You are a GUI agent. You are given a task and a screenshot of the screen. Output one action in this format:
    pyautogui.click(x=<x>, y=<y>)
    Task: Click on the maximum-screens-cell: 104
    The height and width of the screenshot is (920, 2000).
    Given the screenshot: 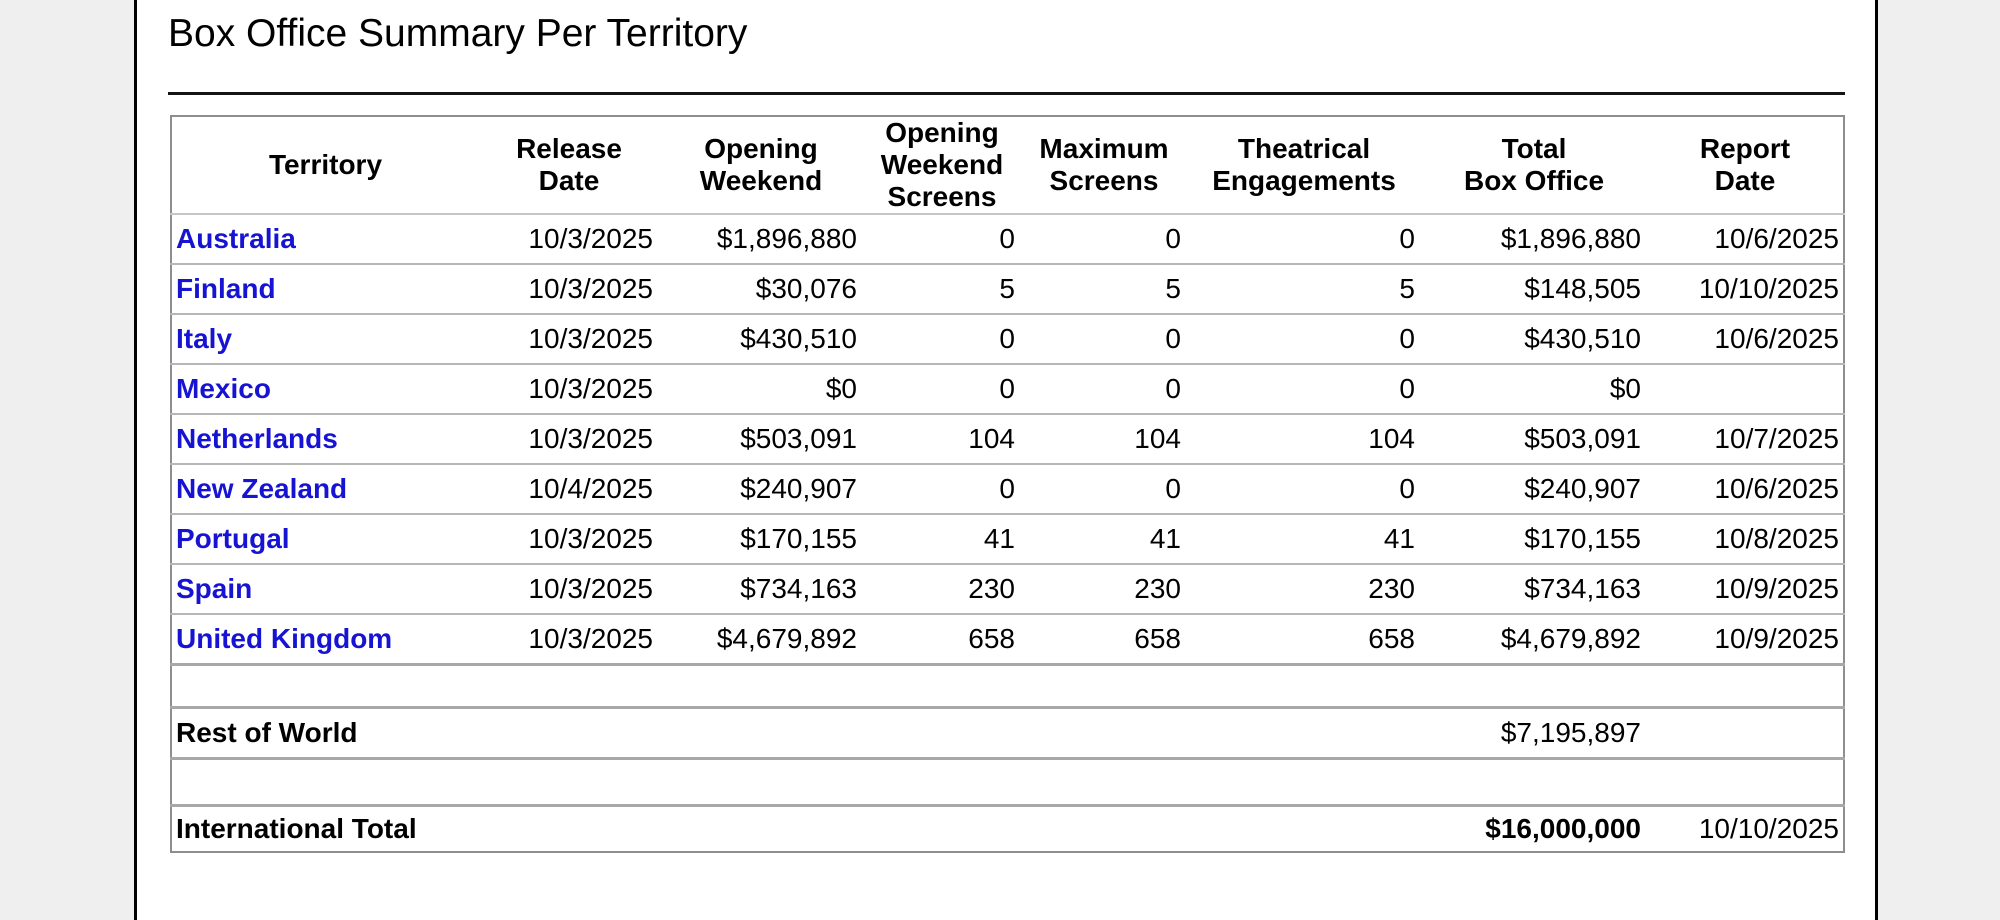 What is the action you would take?
    pyautogui.click(x=1157, y=438)
    